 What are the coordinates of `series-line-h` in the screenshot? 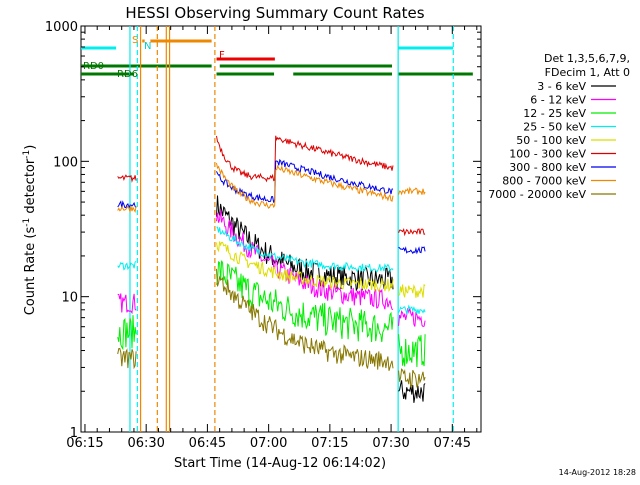 It's located at (271, 188).